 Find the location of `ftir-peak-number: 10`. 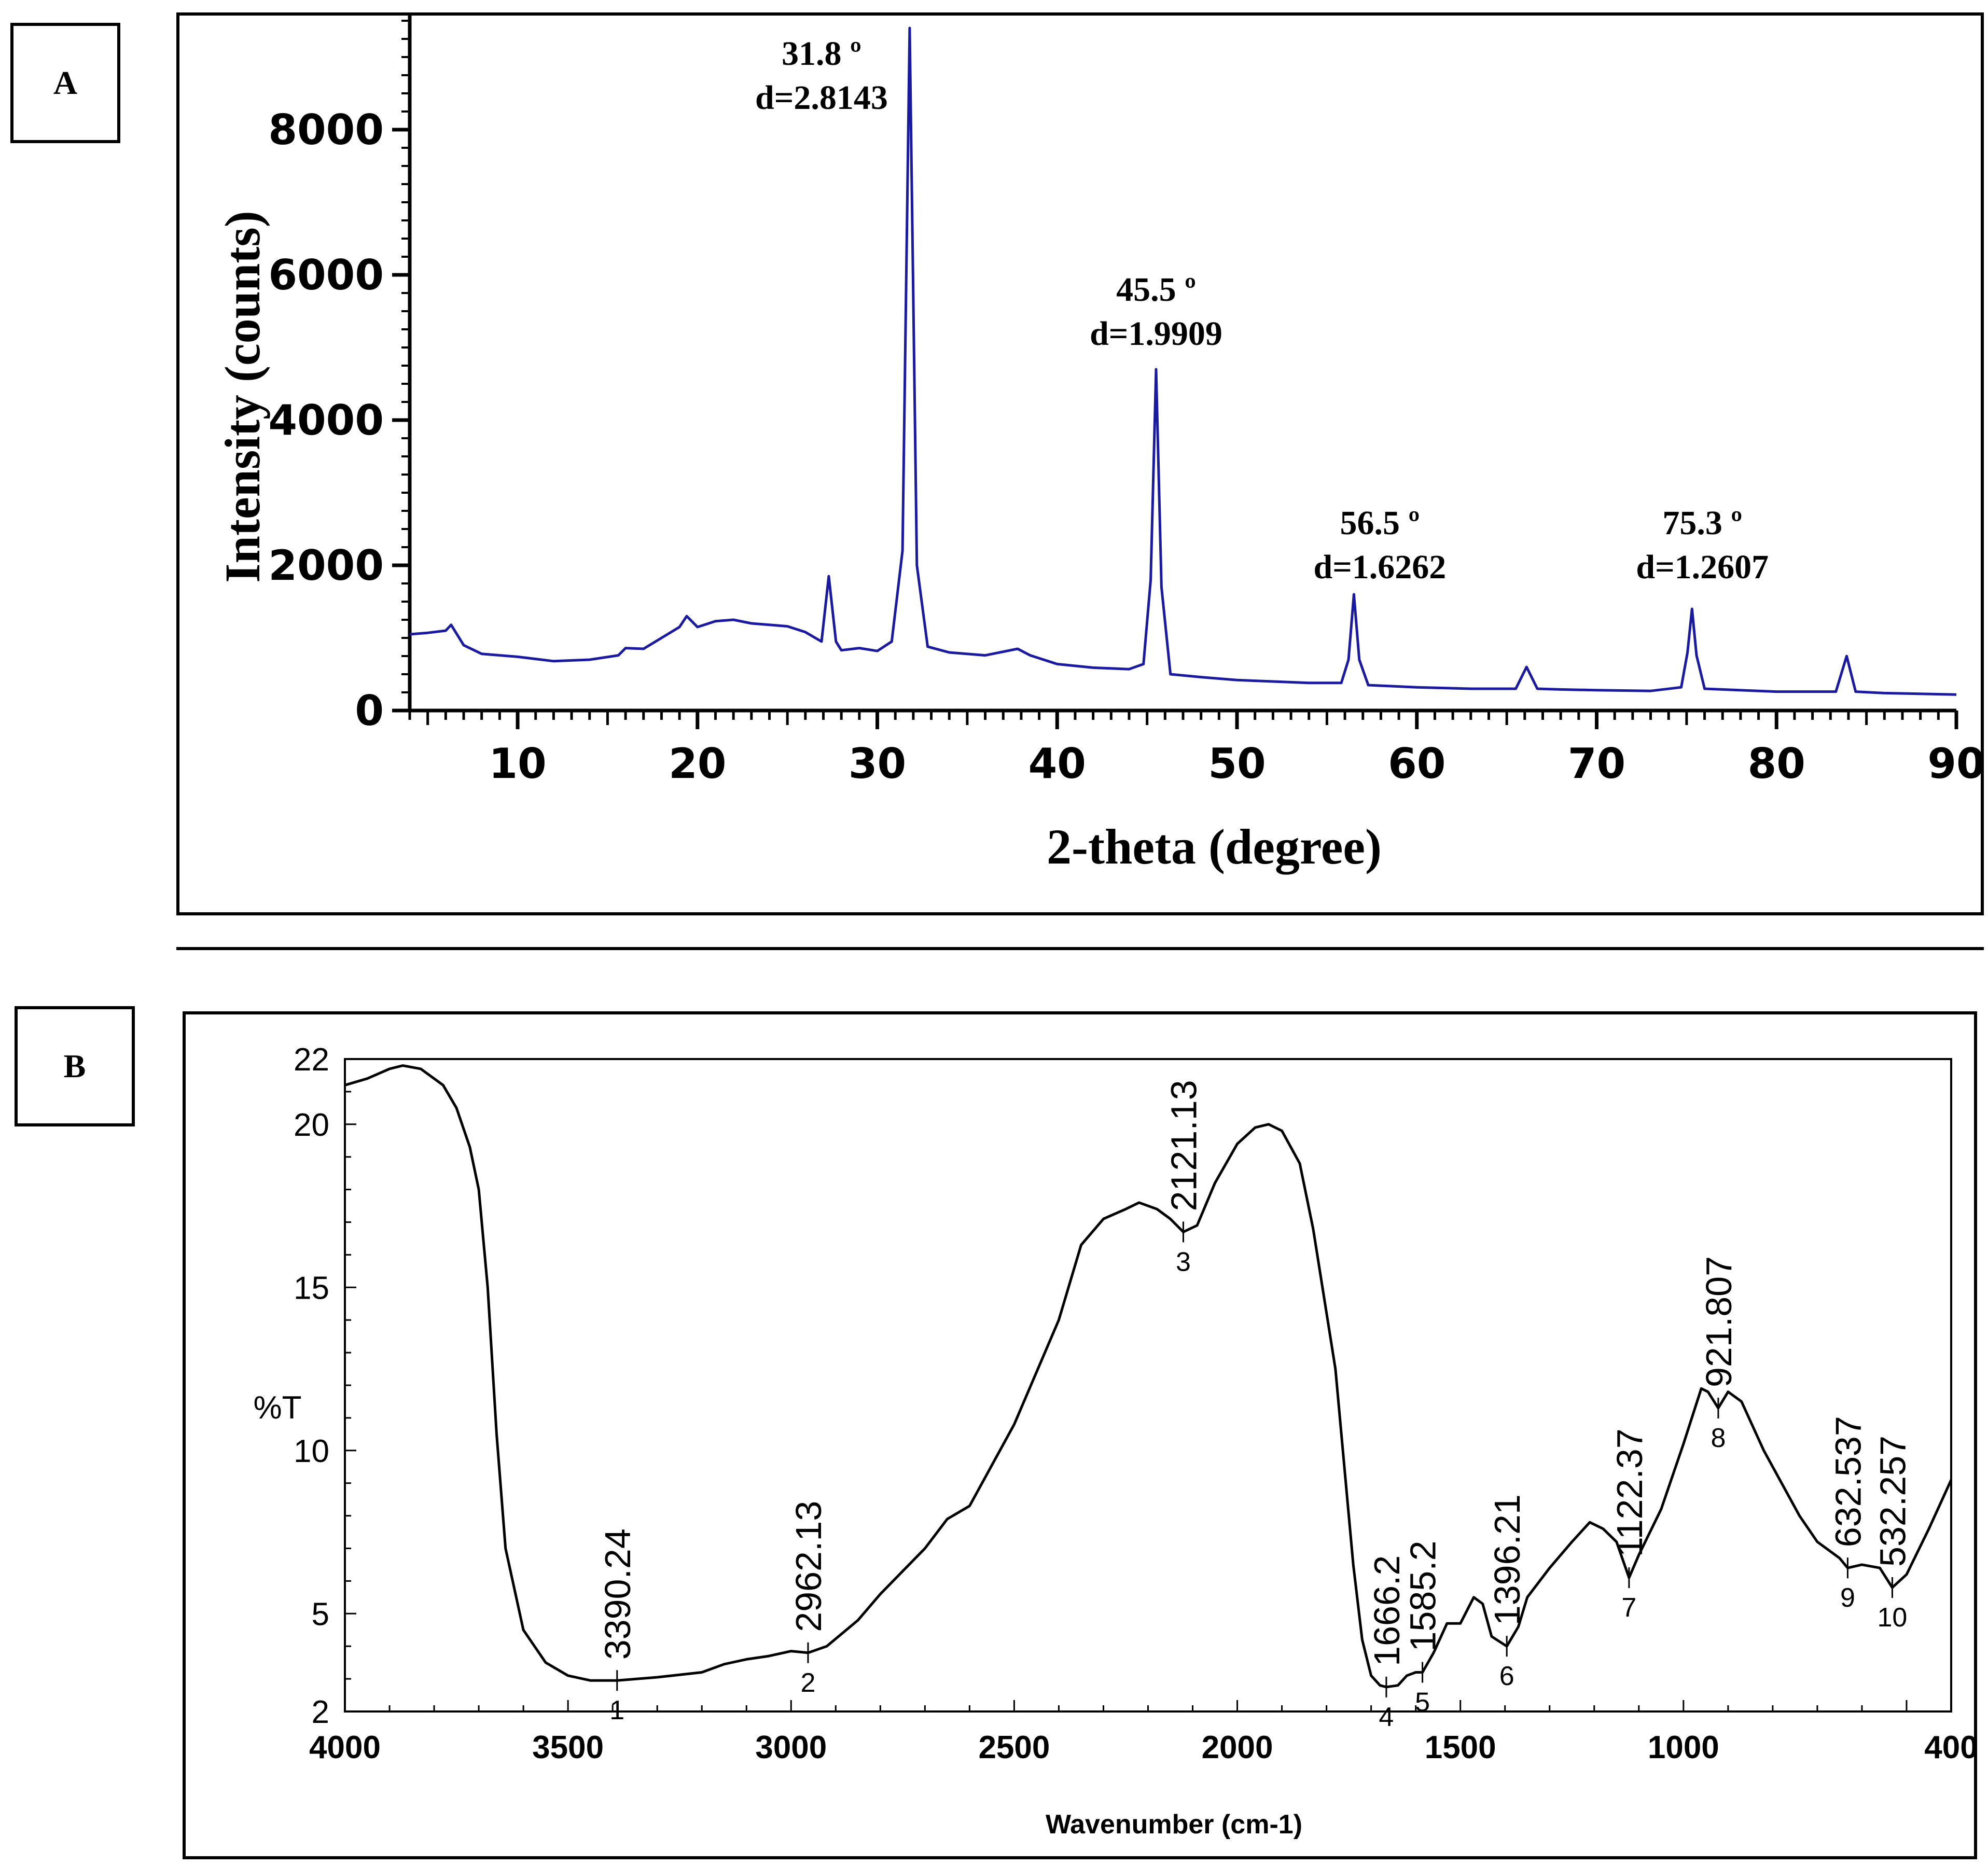

ftir-peak-number: 10 is located at coordinates (1893, 1618).